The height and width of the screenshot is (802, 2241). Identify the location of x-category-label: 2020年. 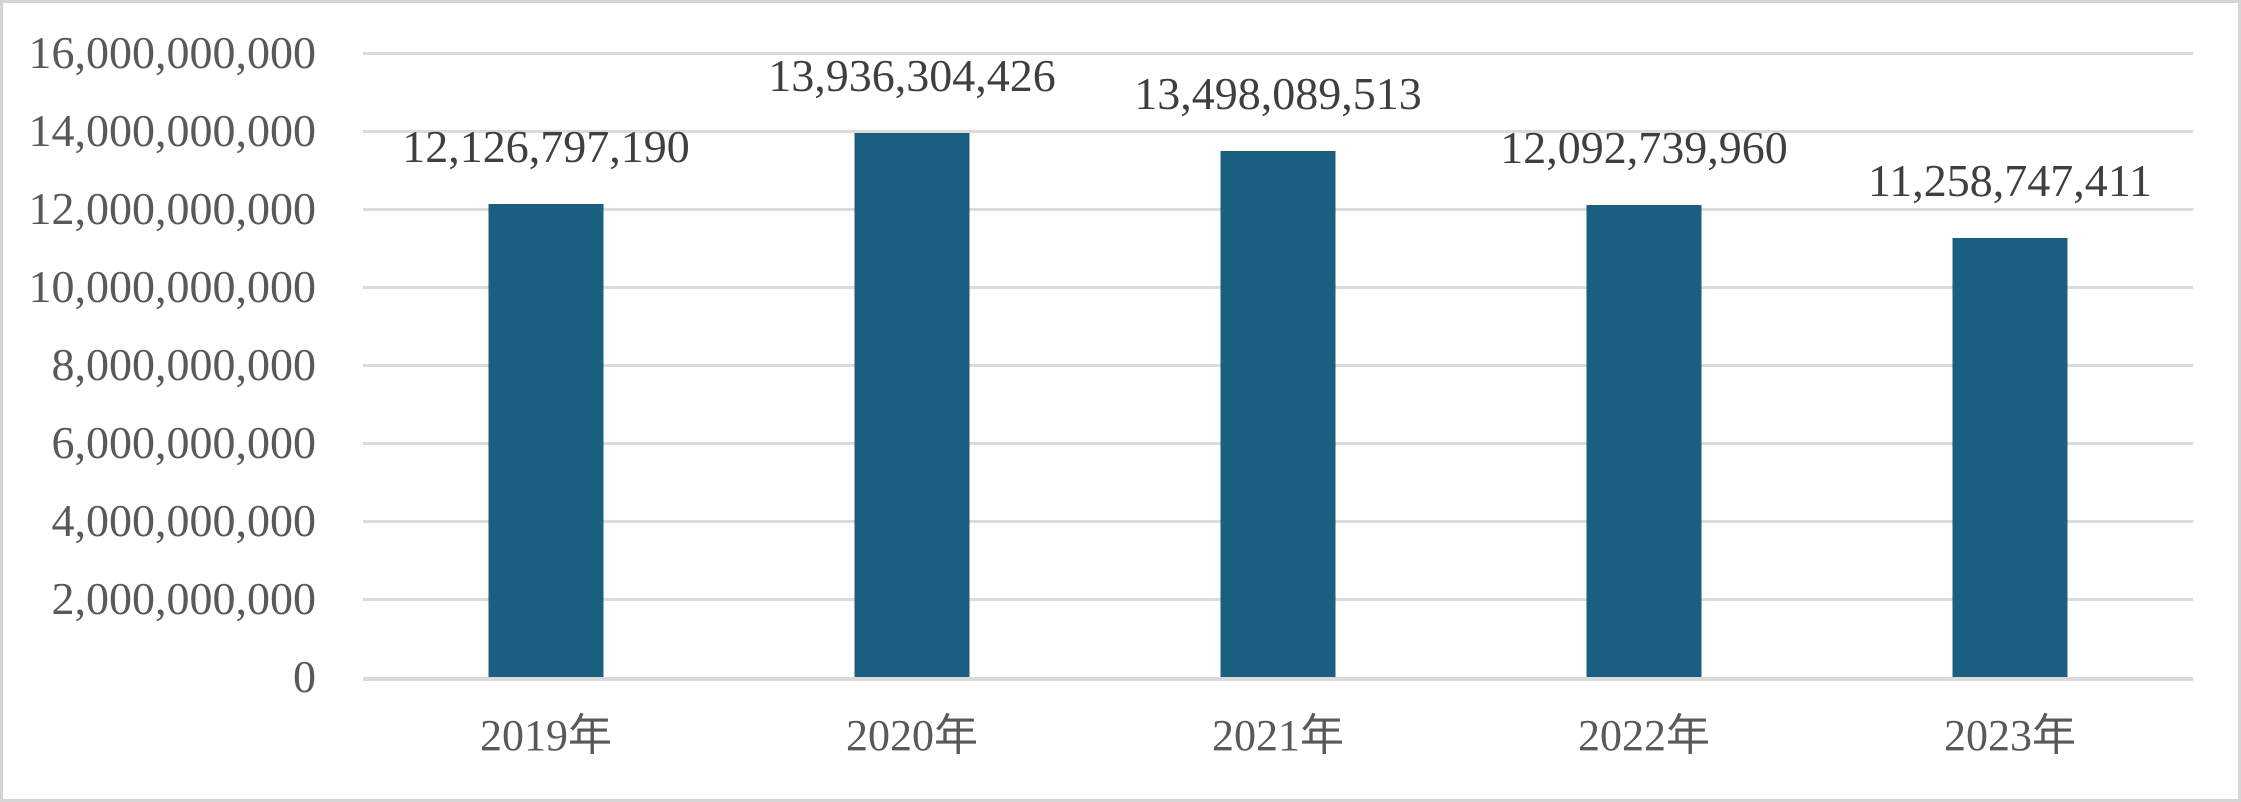
(912, 735).